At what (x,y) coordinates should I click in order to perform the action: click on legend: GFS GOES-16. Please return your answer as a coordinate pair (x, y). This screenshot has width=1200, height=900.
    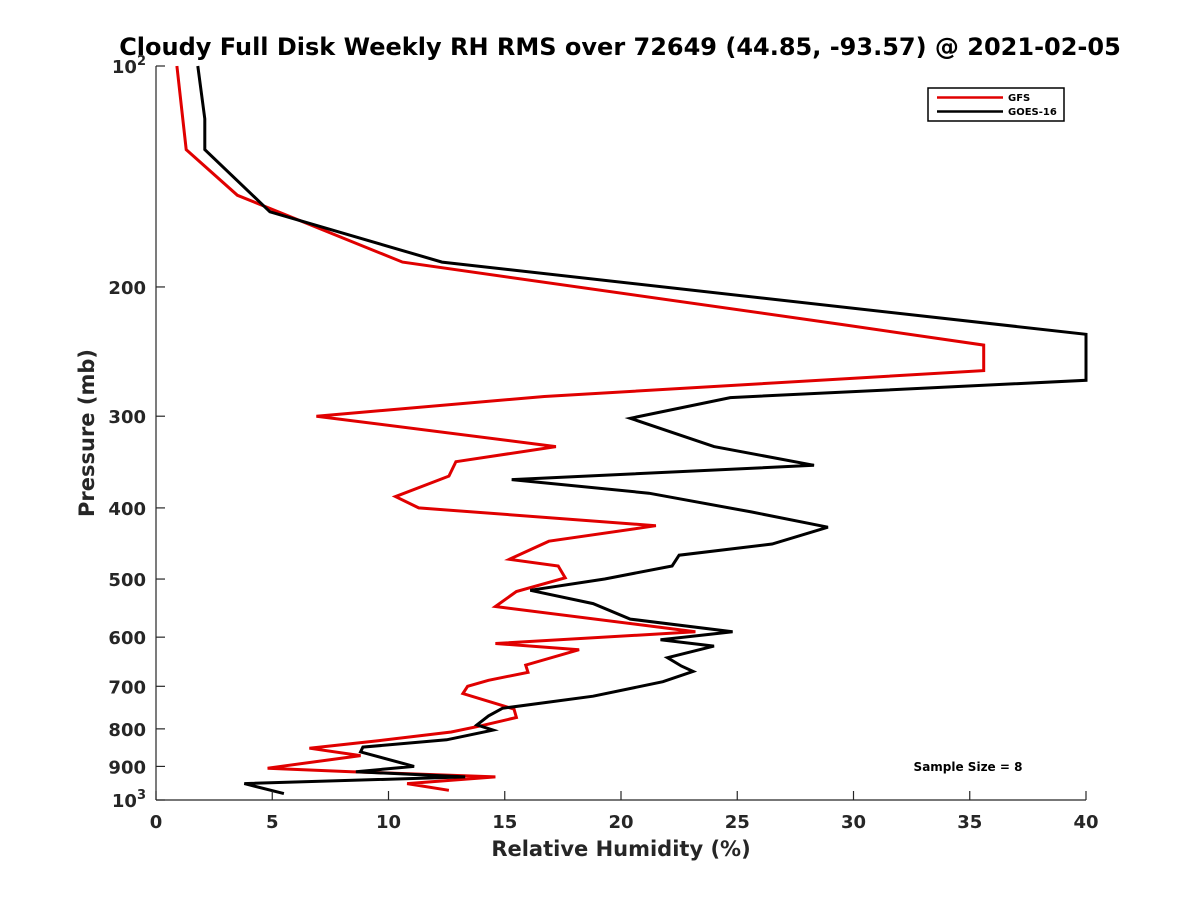
    Looking at the image, I should click on (996, 104).